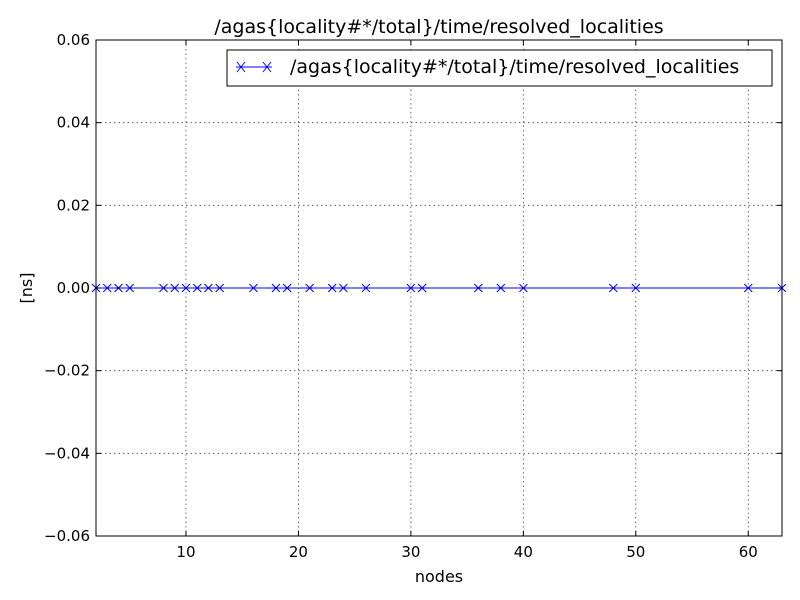  What do you see at coordinates (635, 552) in the screenshot?
I see `x-tick-label: 50` at bounding box center [635, 552].